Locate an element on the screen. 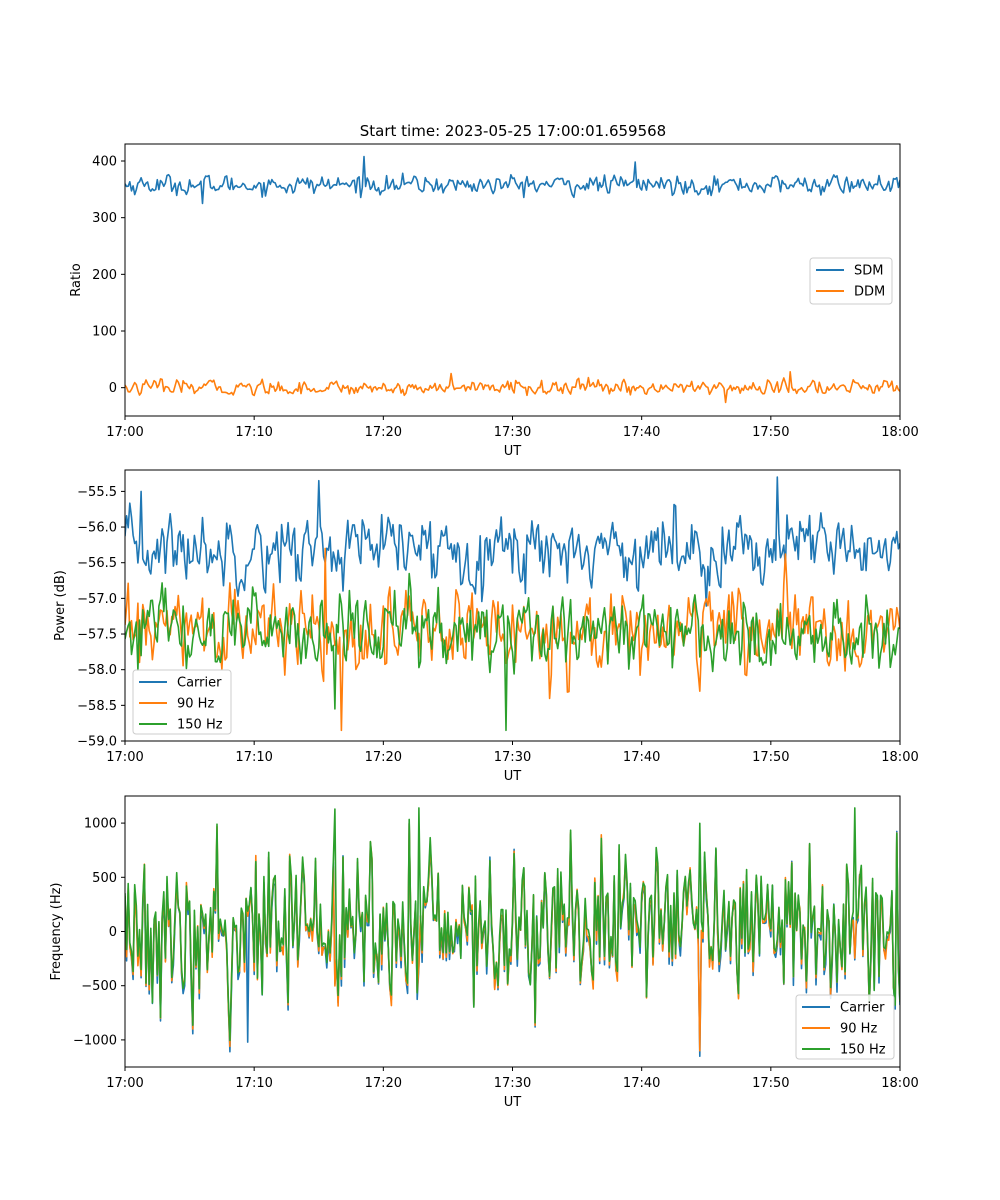 This screenshot has height=1200, width=1000. y-tick-label: −59.0 is located at coordinates (97, 742).